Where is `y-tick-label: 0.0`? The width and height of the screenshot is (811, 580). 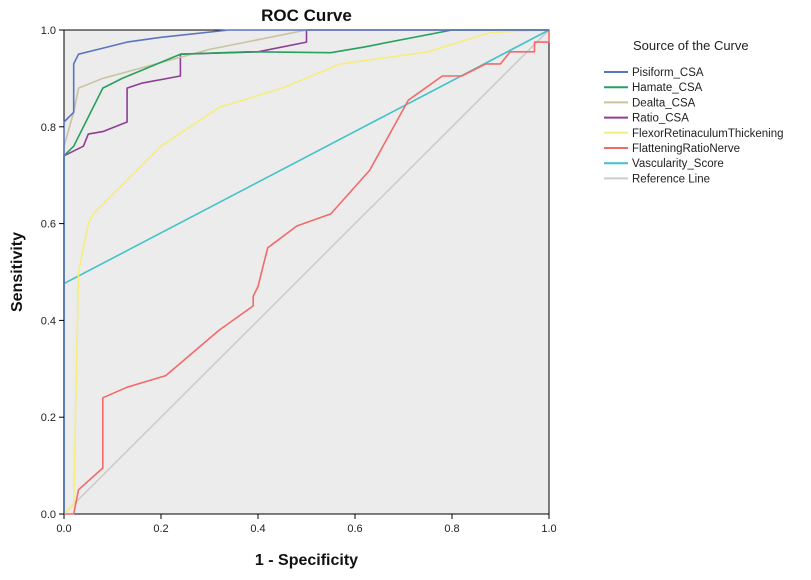
y-tick-label: 0.0 is located at coordinates (48, 515).